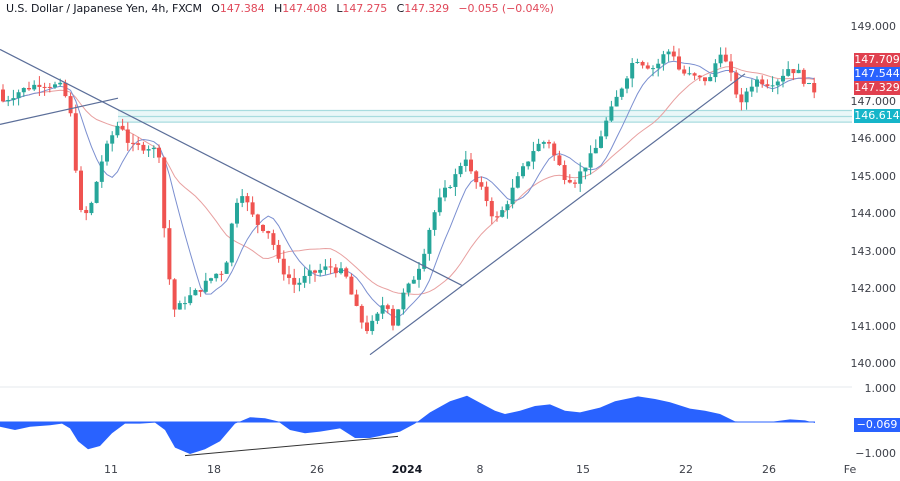 This screenshot has width=900, height=481. I want to click on time-tick: 2024, so click(407, 469).